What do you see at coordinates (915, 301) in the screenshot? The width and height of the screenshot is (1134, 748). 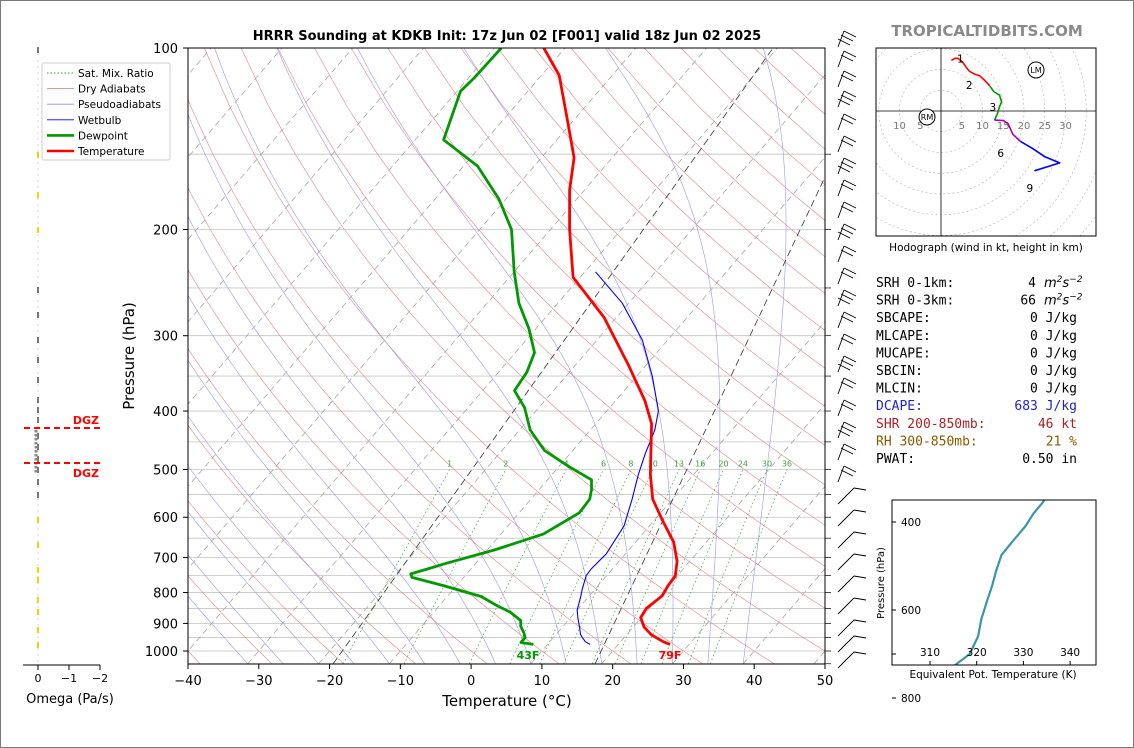 I see `index-label: SRH 0-3km:` at bounding box center [915, 301].